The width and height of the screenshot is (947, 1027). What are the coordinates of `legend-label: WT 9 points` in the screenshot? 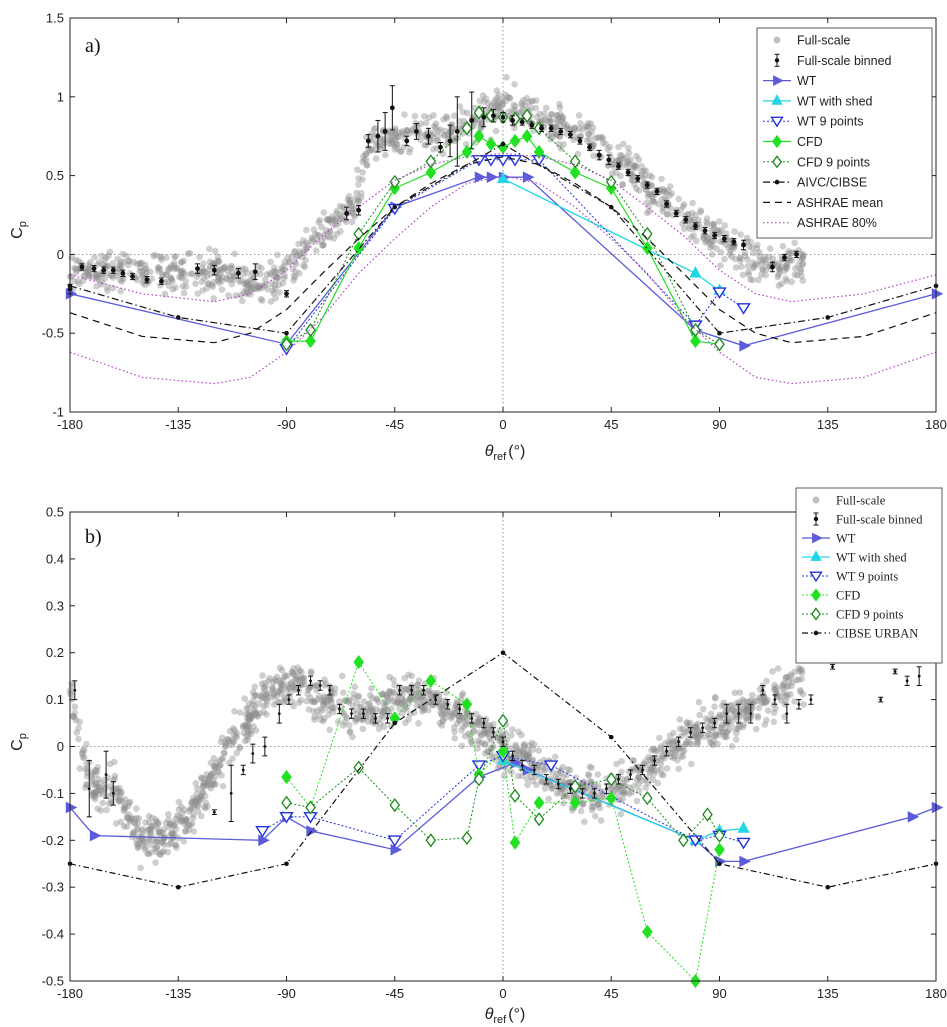 It's located at (867, 577).